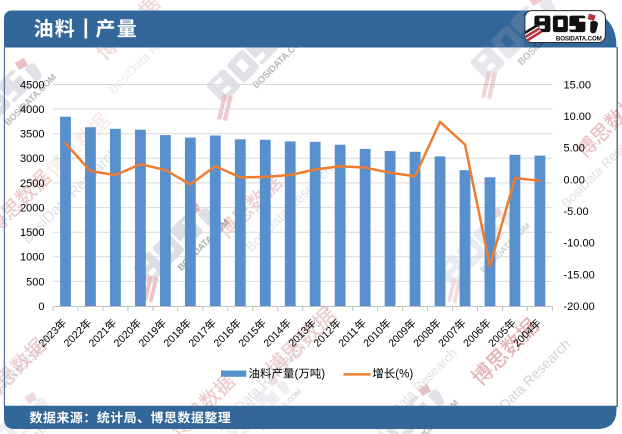 This screenshot has height=434, width=622. What do you see at coordinates (574, 180) in the screenshot?
I see `svg-text: 0.00` at bounding box center [574, 180].